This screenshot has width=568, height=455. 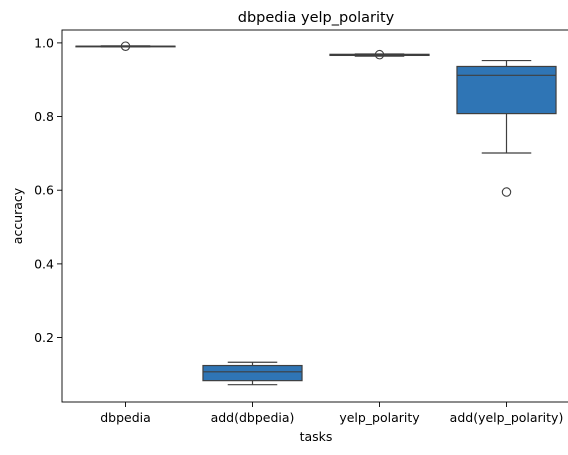 What do you see at coordinates (253, 417) in the screenshot?
I see `x-tick-label: add(dbpedia)` at bounding box center [253, 417].